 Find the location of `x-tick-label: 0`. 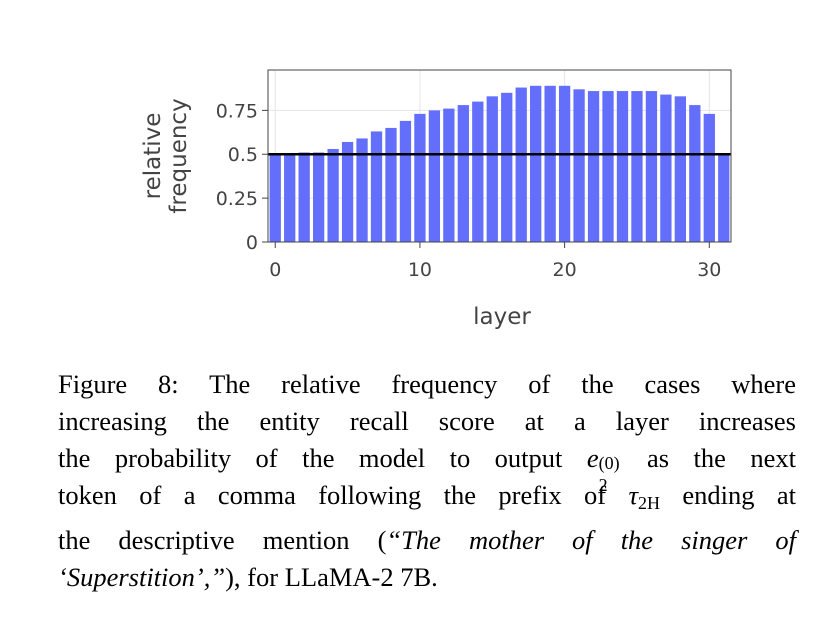

x-tick-label: 0 is located at coordinates (275, 270).